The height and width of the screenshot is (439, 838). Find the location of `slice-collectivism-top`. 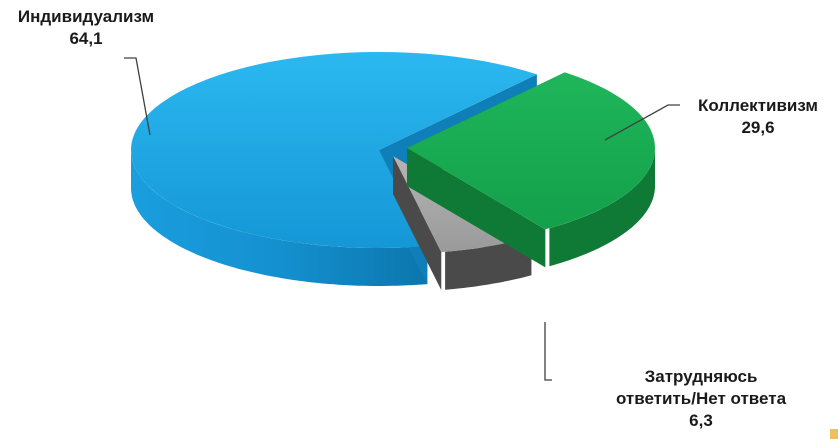

slice-collectivism-top is located at coordinates (531, 151).